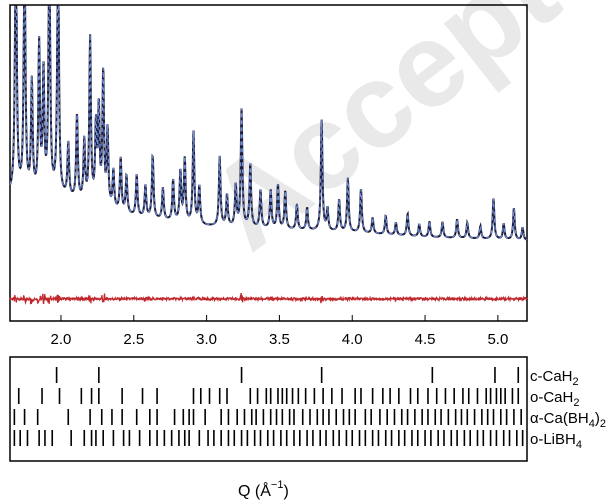 This screenshot has height=500, width=613. What do you see at coordinates (317, 377) in the screenshot?
I see `phase-row: c-CaH2` at bounding box center [317, 377].